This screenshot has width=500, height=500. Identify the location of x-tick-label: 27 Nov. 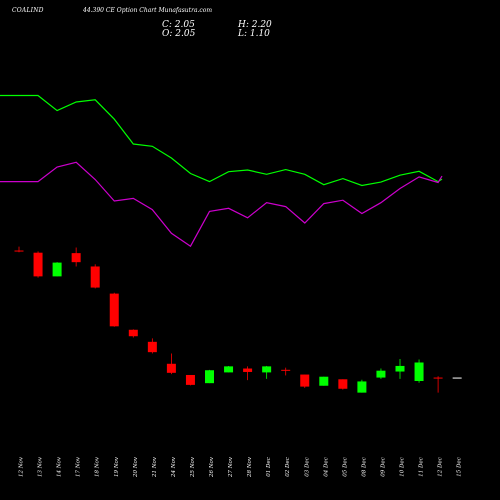
(231, 467).